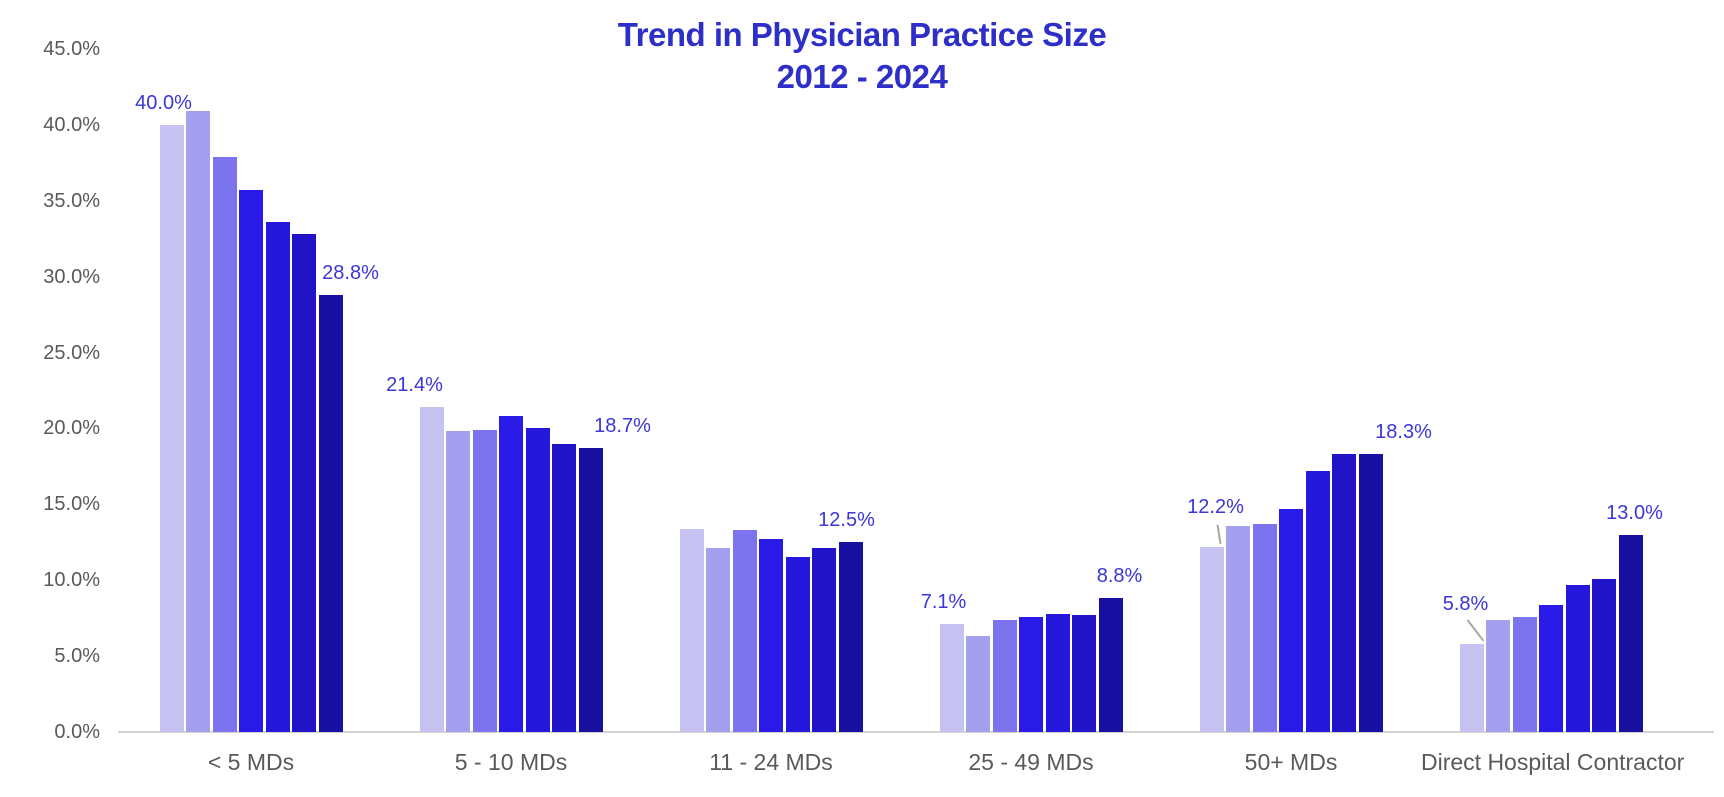  I want to click on data-label-first-bar: 21.4%, so click(414, 385).